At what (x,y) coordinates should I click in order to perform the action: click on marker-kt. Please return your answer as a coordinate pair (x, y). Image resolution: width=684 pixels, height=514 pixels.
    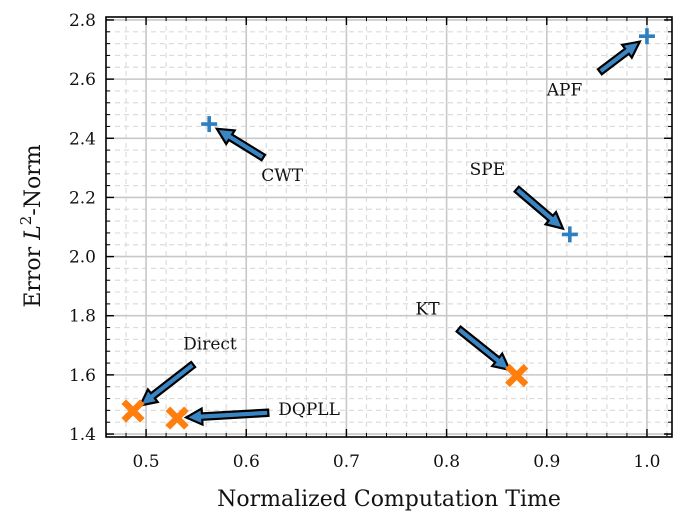
    Looking at the image, I should click on (517, 375).